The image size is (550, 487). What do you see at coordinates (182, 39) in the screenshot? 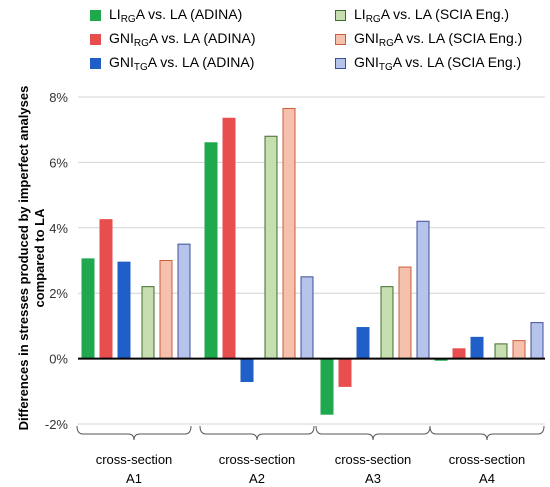
I see `legend-label: GNIRGA vs. LA (ADINA)` at bounding box center [182, 39].